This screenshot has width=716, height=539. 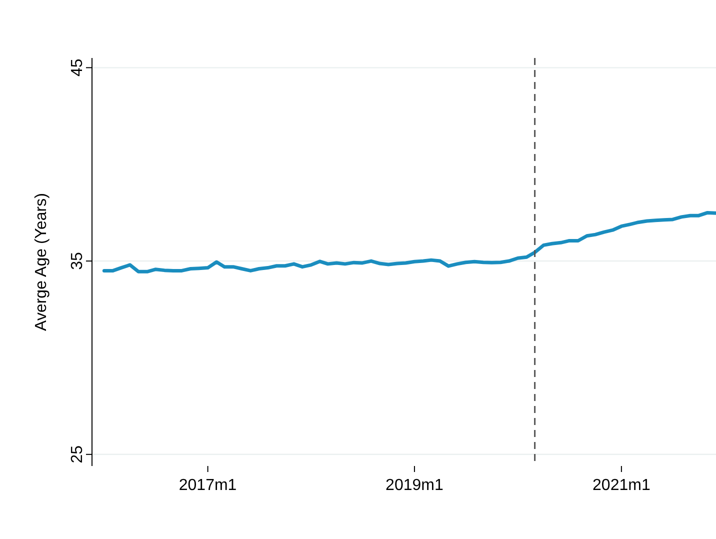 What do you see at coordinates (207, 485) in the screenshot?
I see `x-tick-label: 2017m1` at bounding box center [207, 485].